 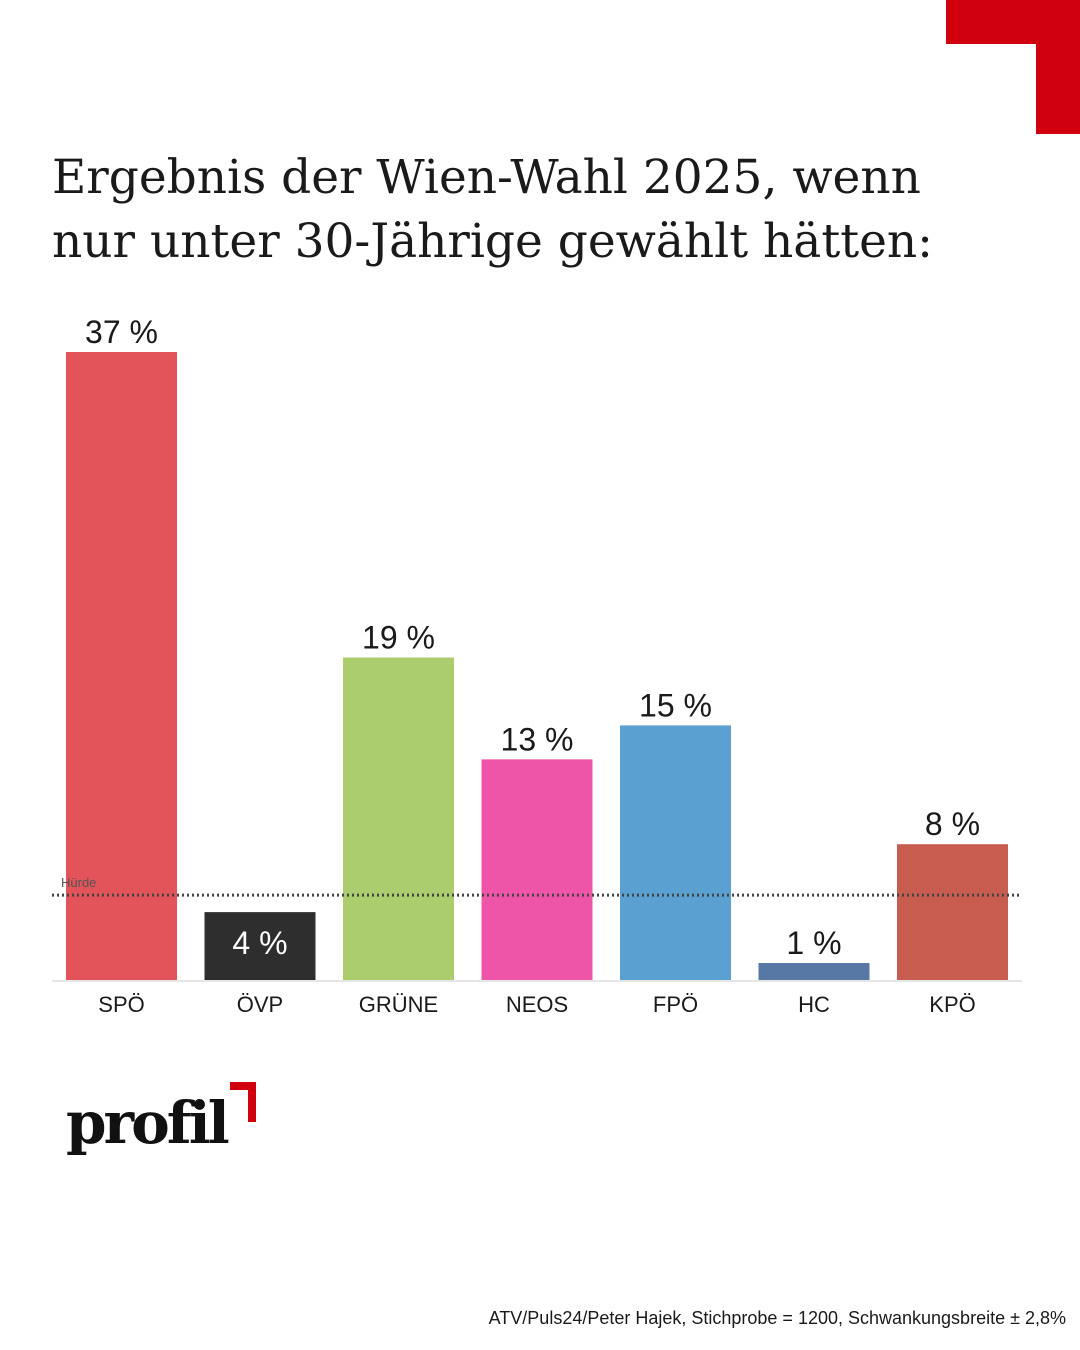 I want to click on category-label-0: SPÖ, so click(x=121, y=1004).